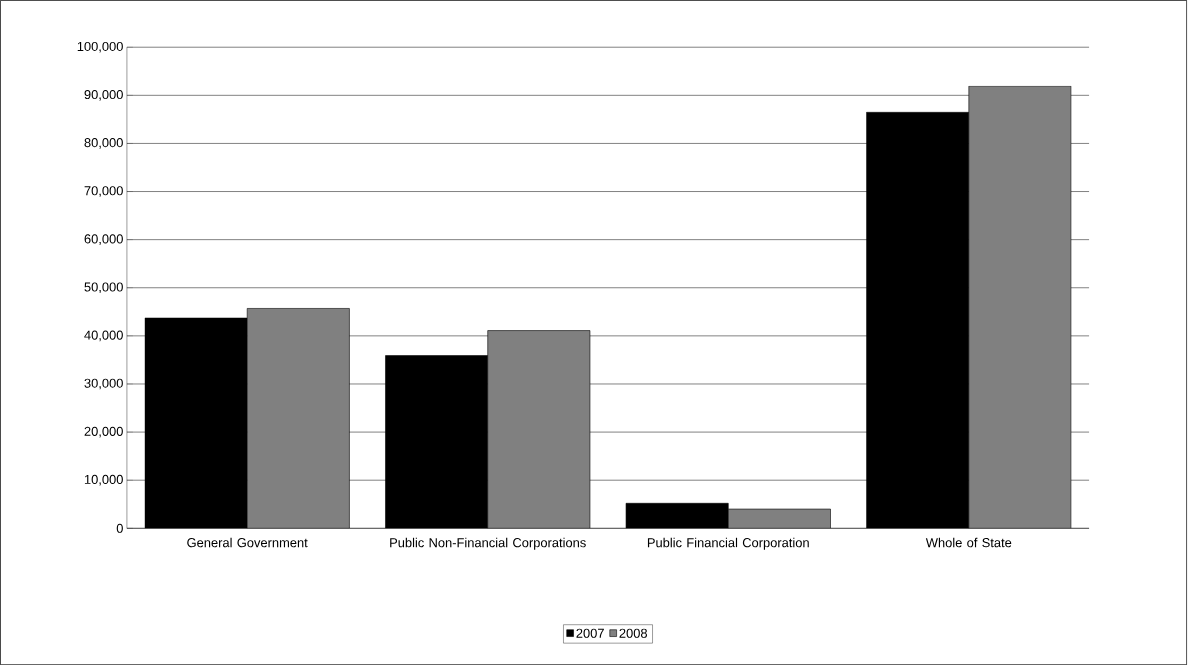 This screenshot has width=1192, height=665. I want to click on y-tick-label: 60,000, so click(103, 239).